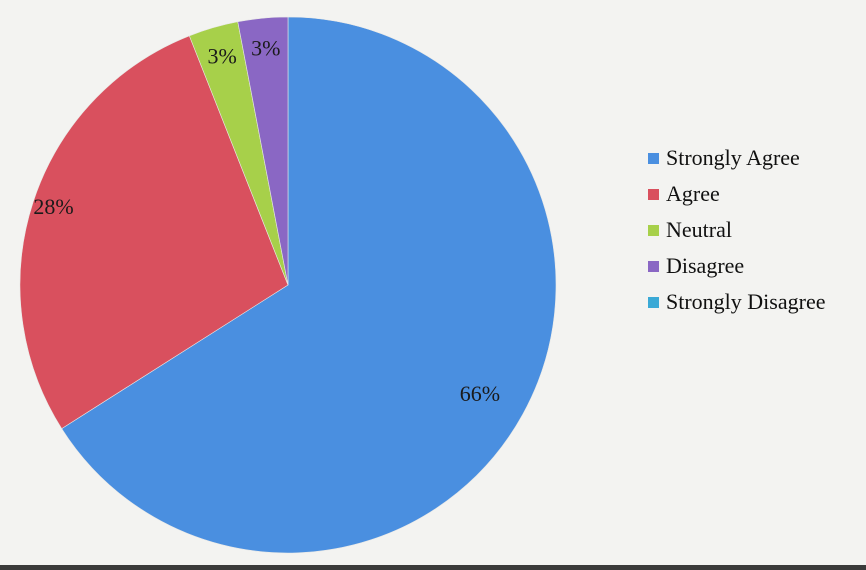  I want to click on legend-label-agree: Agree, so click(693, 193).